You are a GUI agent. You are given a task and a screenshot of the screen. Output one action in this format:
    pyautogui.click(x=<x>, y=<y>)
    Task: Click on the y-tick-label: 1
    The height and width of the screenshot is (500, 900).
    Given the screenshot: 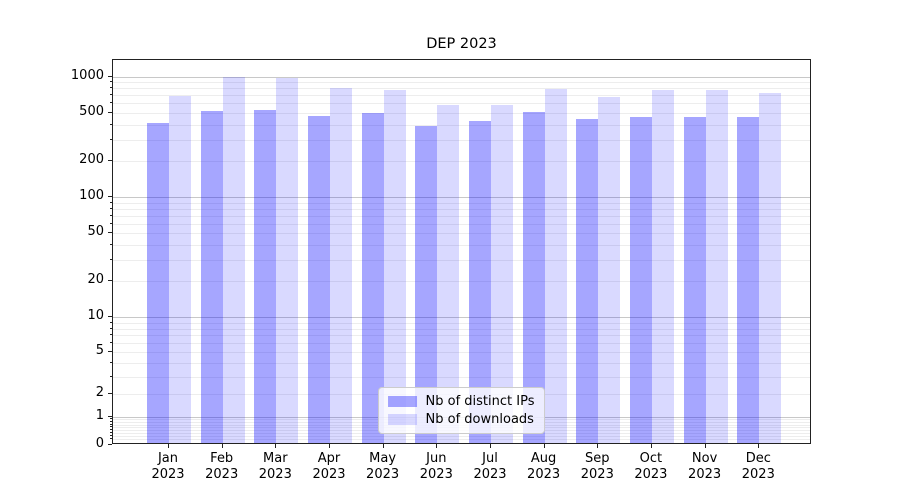 What is the action you would take?
    pyautogui.click(x=99, y=415)
    